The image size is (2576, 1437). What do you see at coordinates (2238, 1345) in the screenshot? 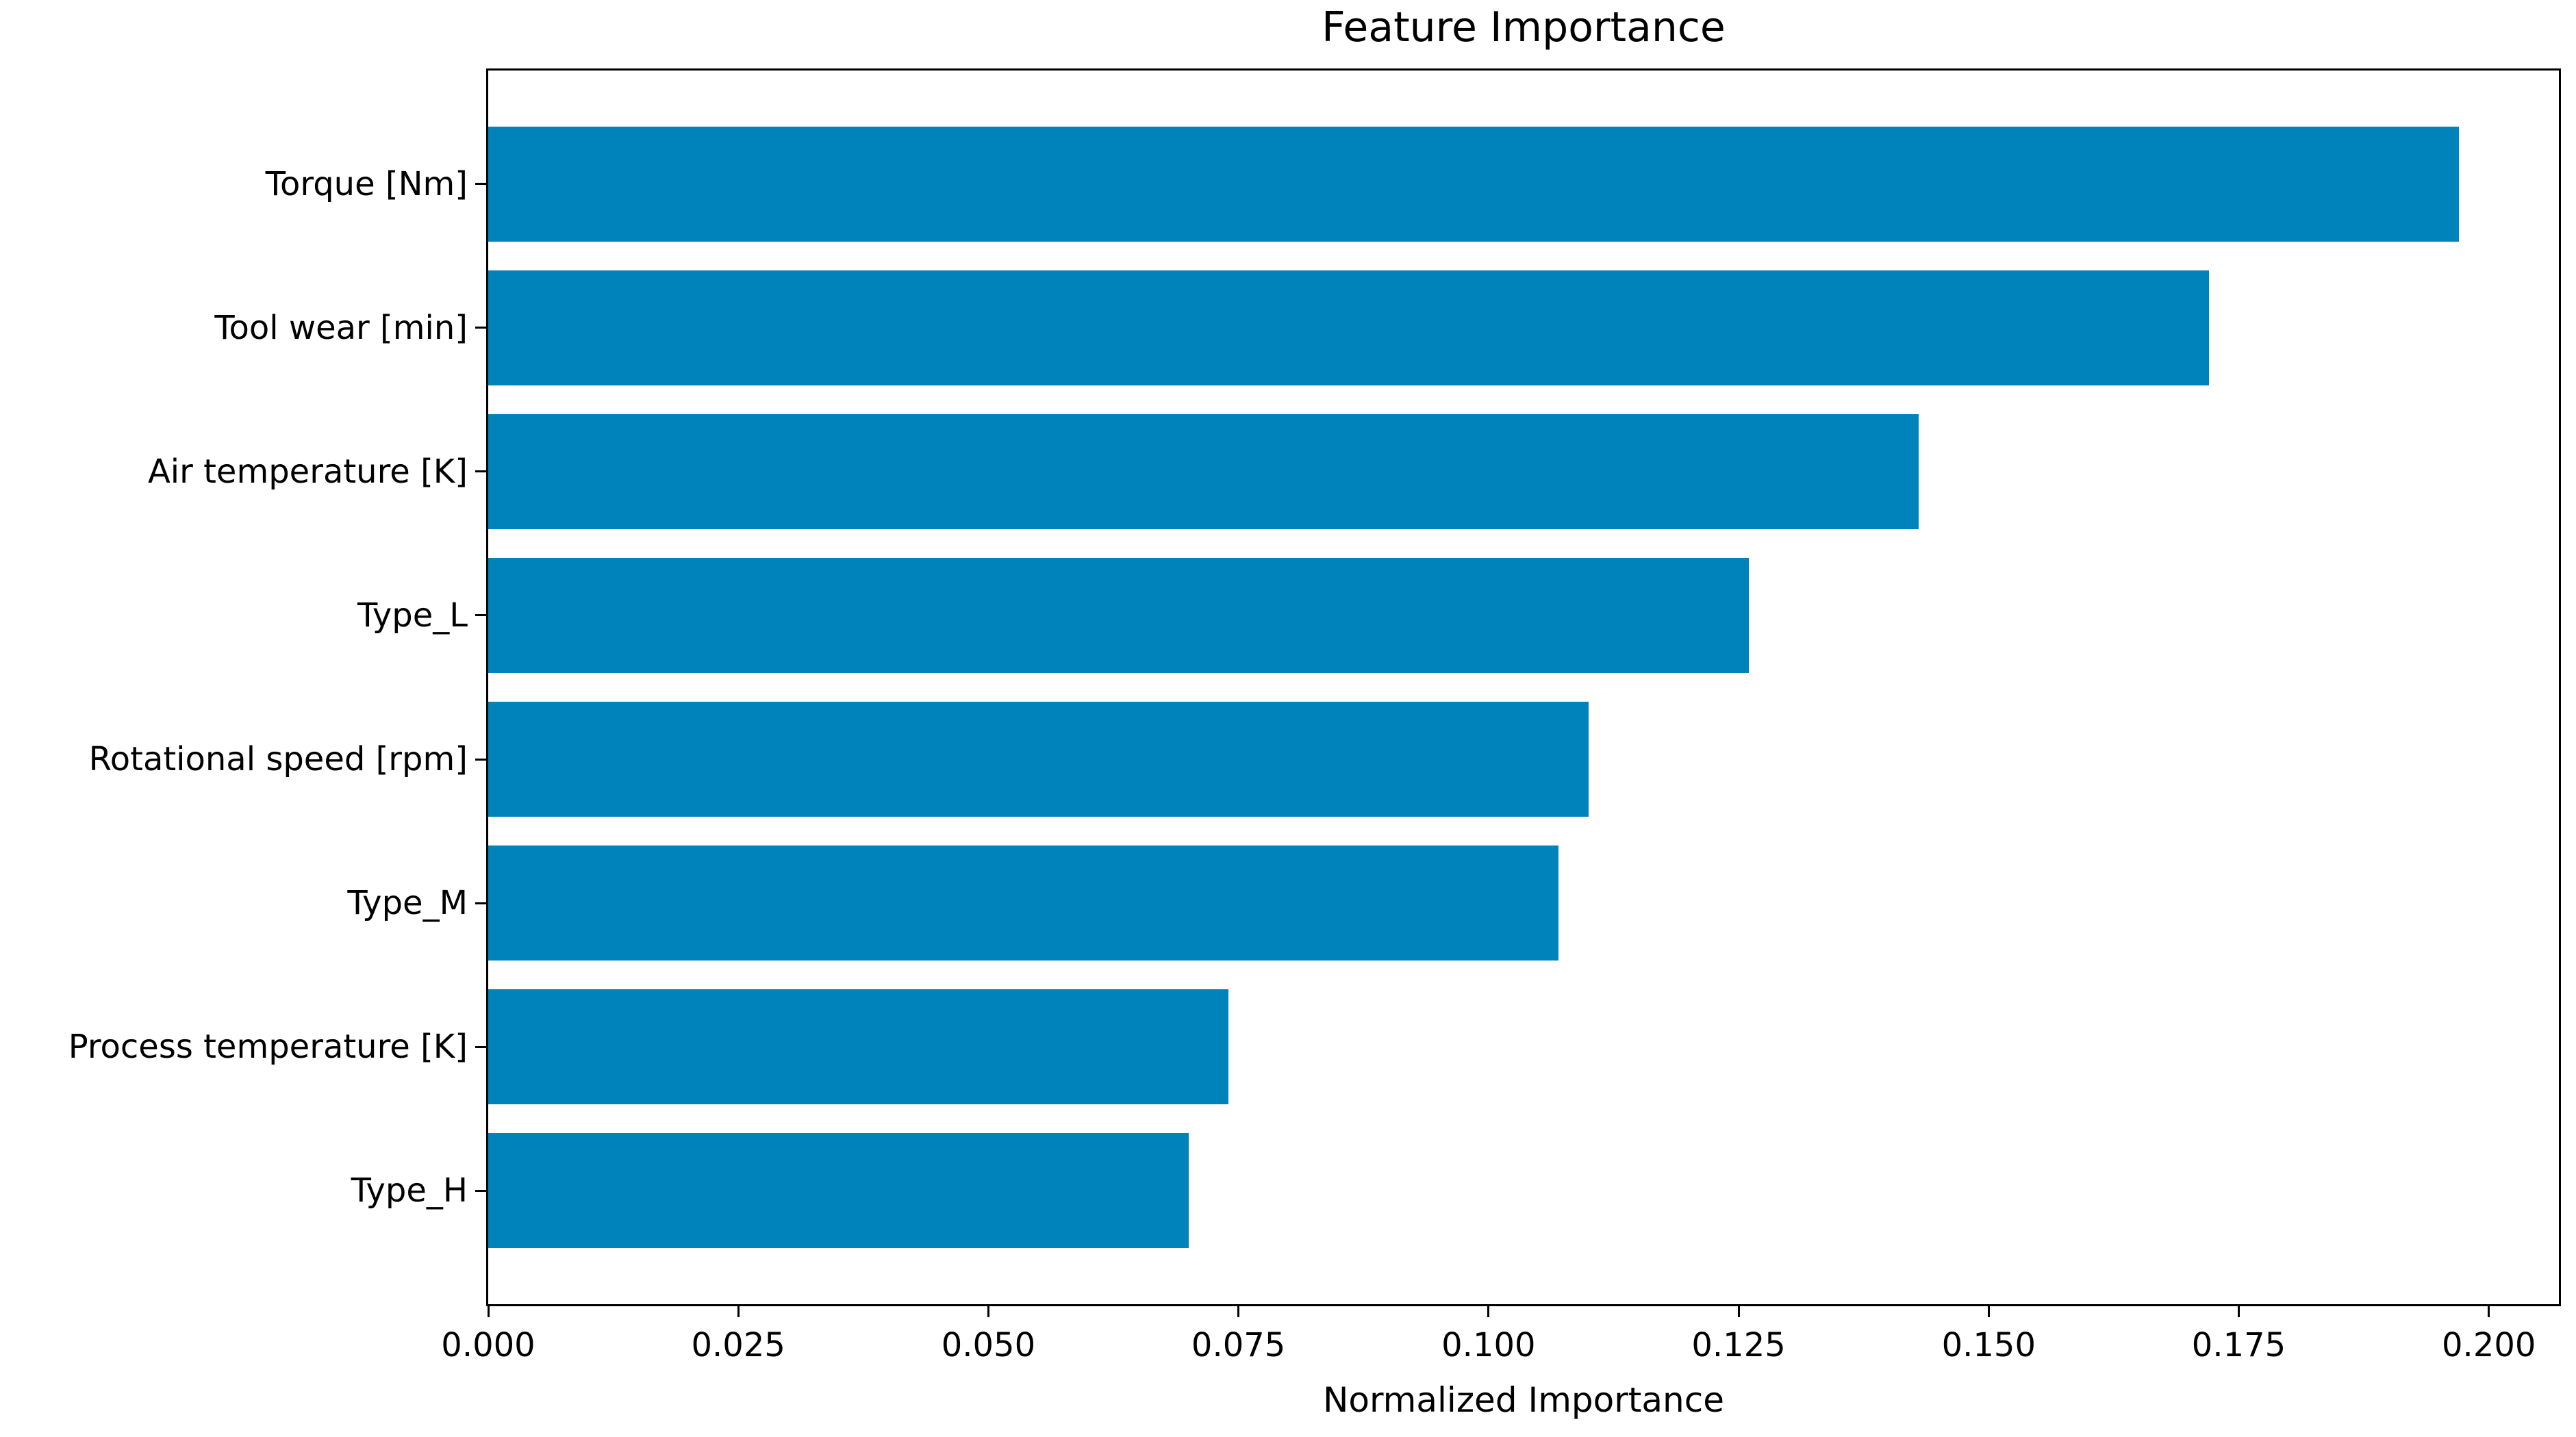
I see `x-tick-label-0.175: 0.175` at bounding box center [2238, 1345].